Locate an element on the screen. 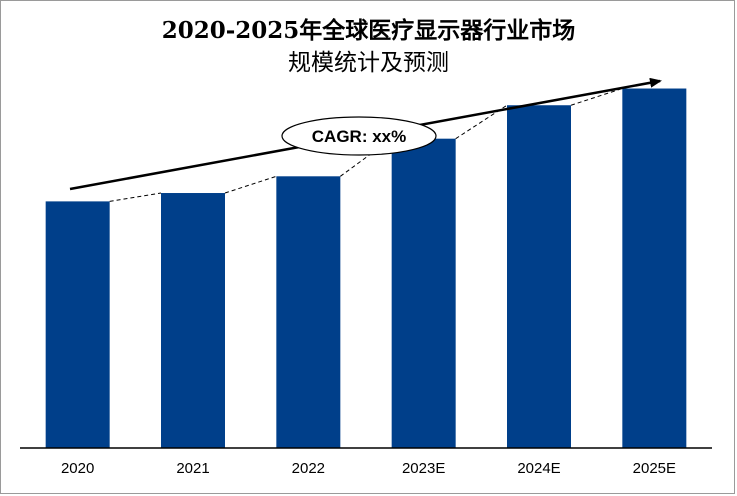  chart-subtitle: 规模统计及预测 is located at coordinates (368, 63).